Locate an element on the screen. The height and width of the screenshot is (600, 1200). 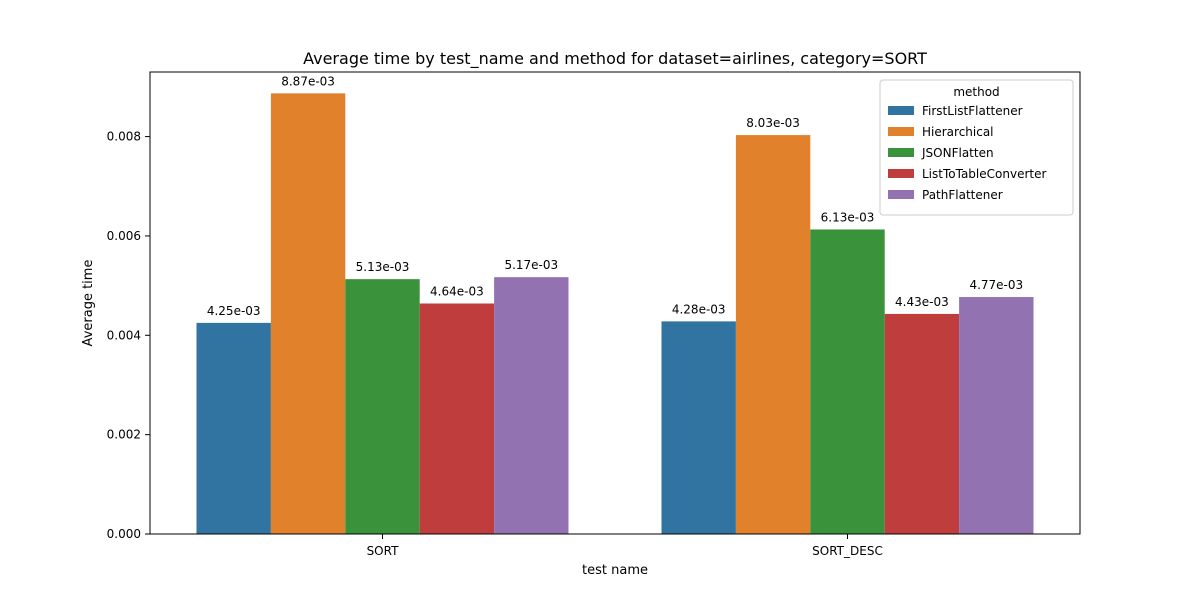
legend-title: method is located at coordinates (976, 92).